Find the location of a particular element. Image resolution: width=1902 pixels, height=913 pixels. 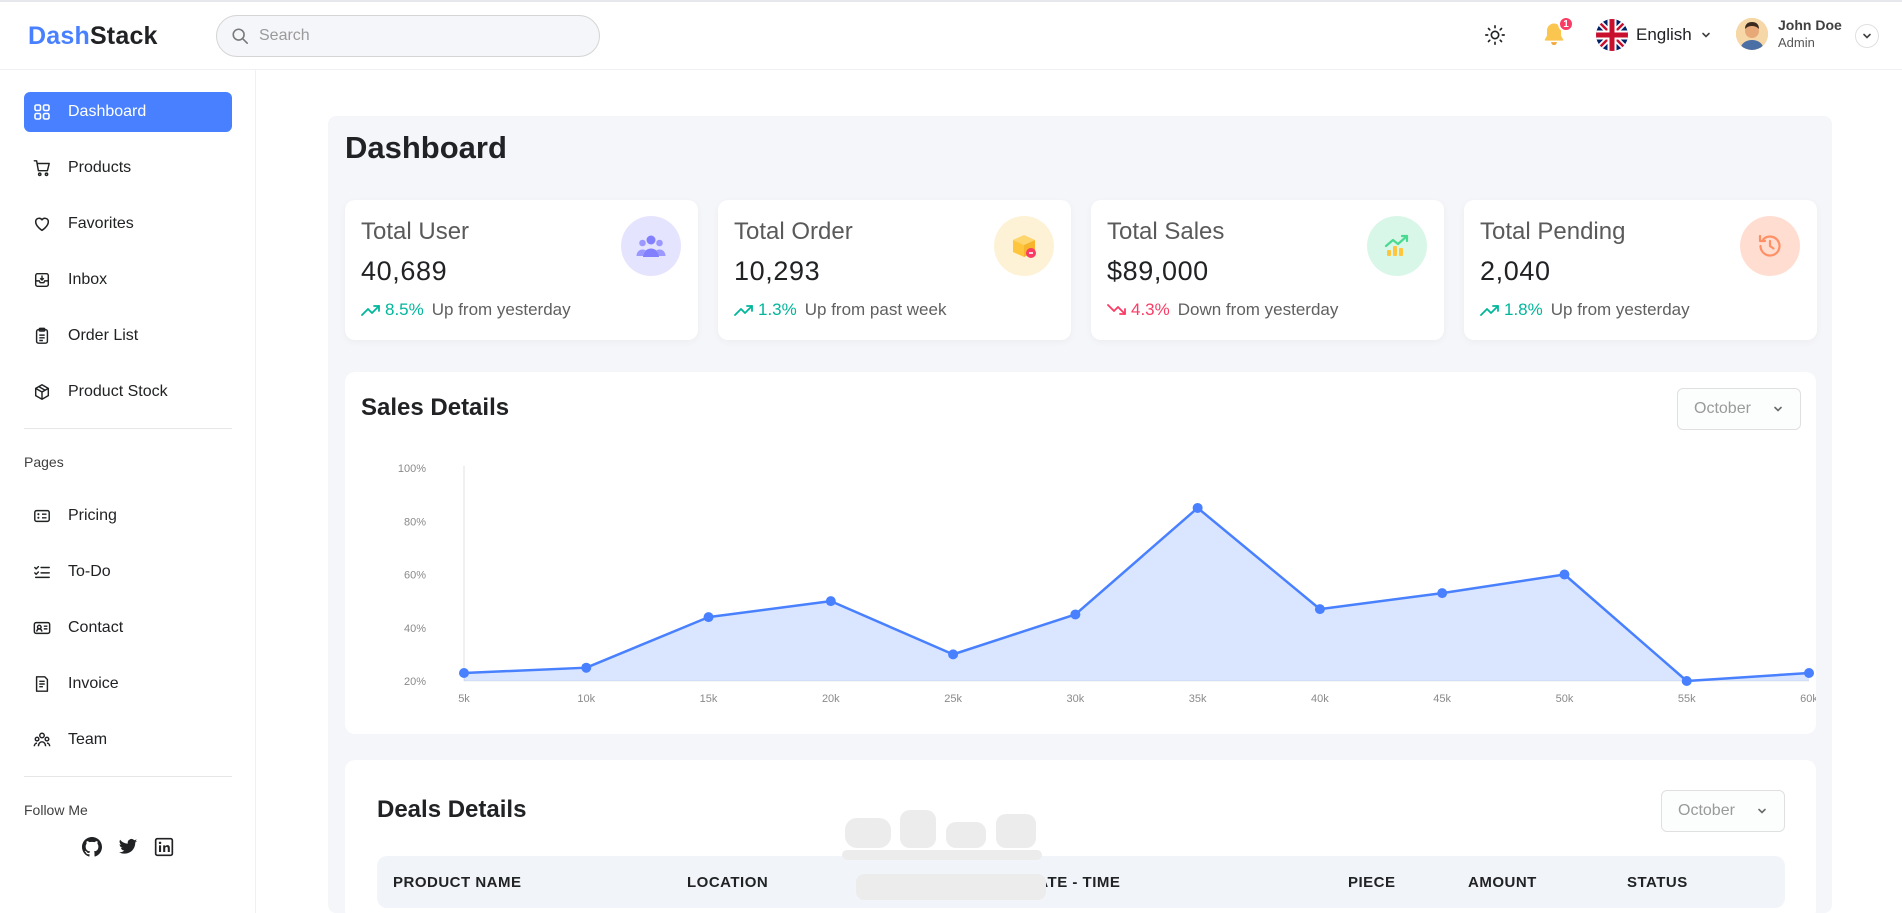

sidebar-item-pricing: Pricing is located at coordinates (128, 516).